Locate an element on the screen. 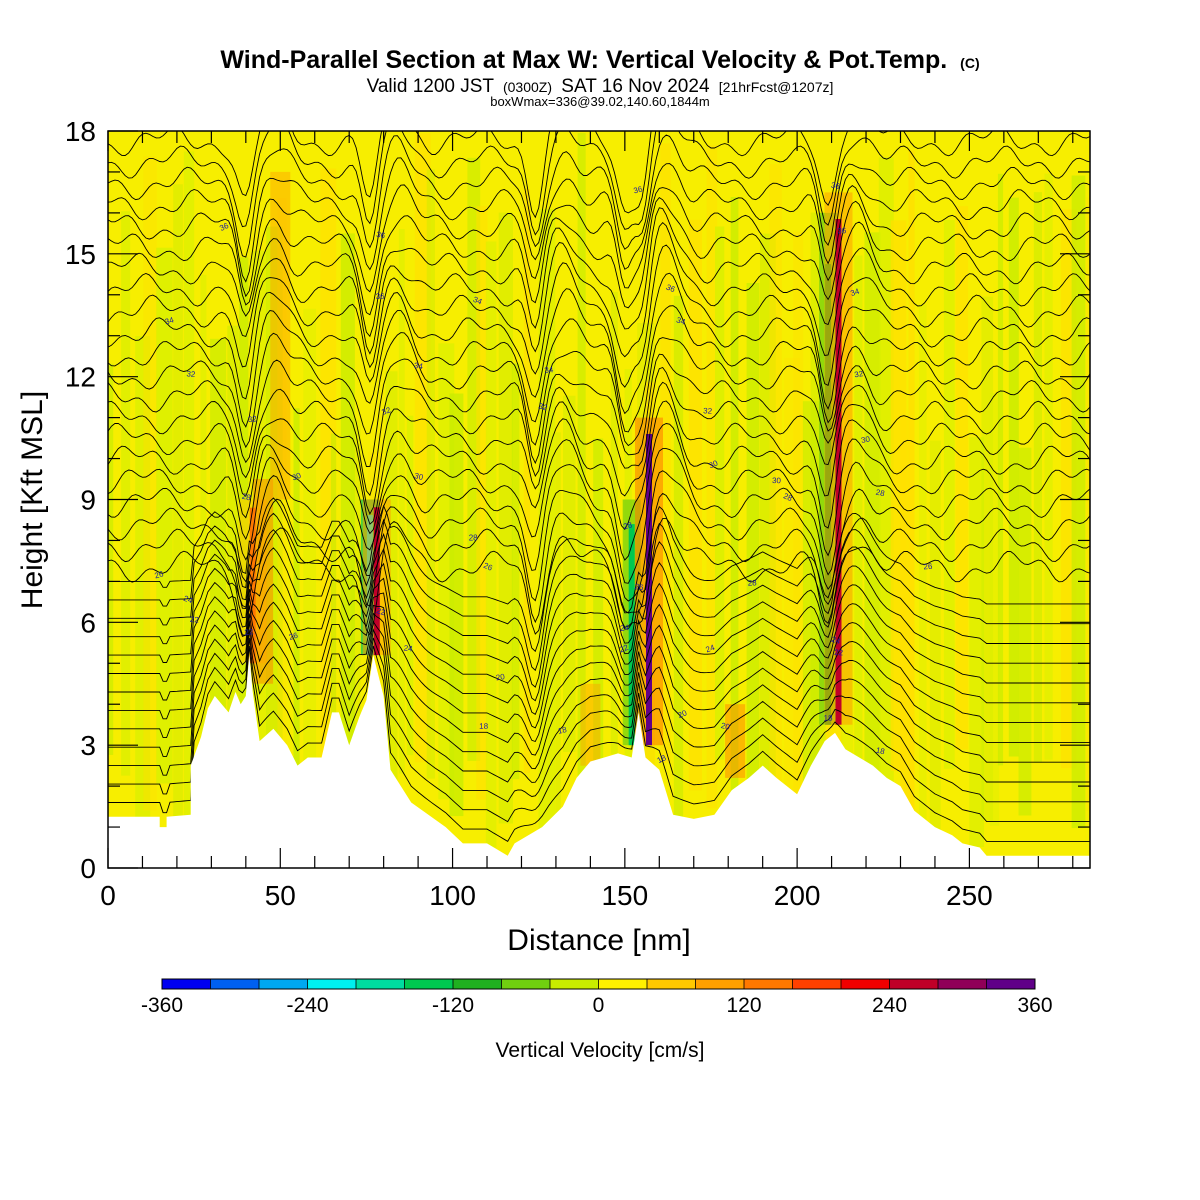 The width and height of the screenshot is (1200, 1200). x-tick-label: 0 is located at coordinates (108, 895).